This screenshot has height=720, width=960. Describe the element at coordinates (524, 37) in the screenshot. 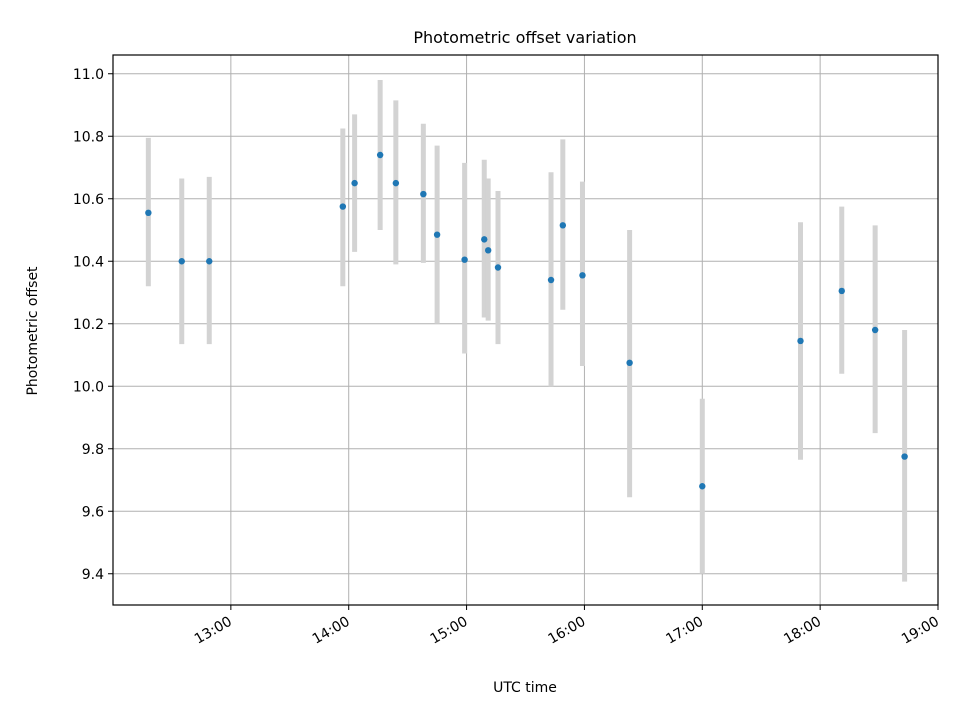

I see `chart-title: Photometric offset variation` at that location.